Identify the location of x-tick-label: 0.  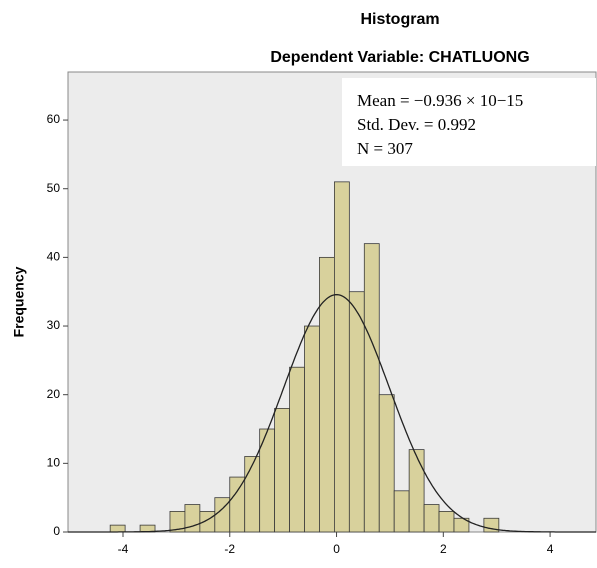
(336, 549).